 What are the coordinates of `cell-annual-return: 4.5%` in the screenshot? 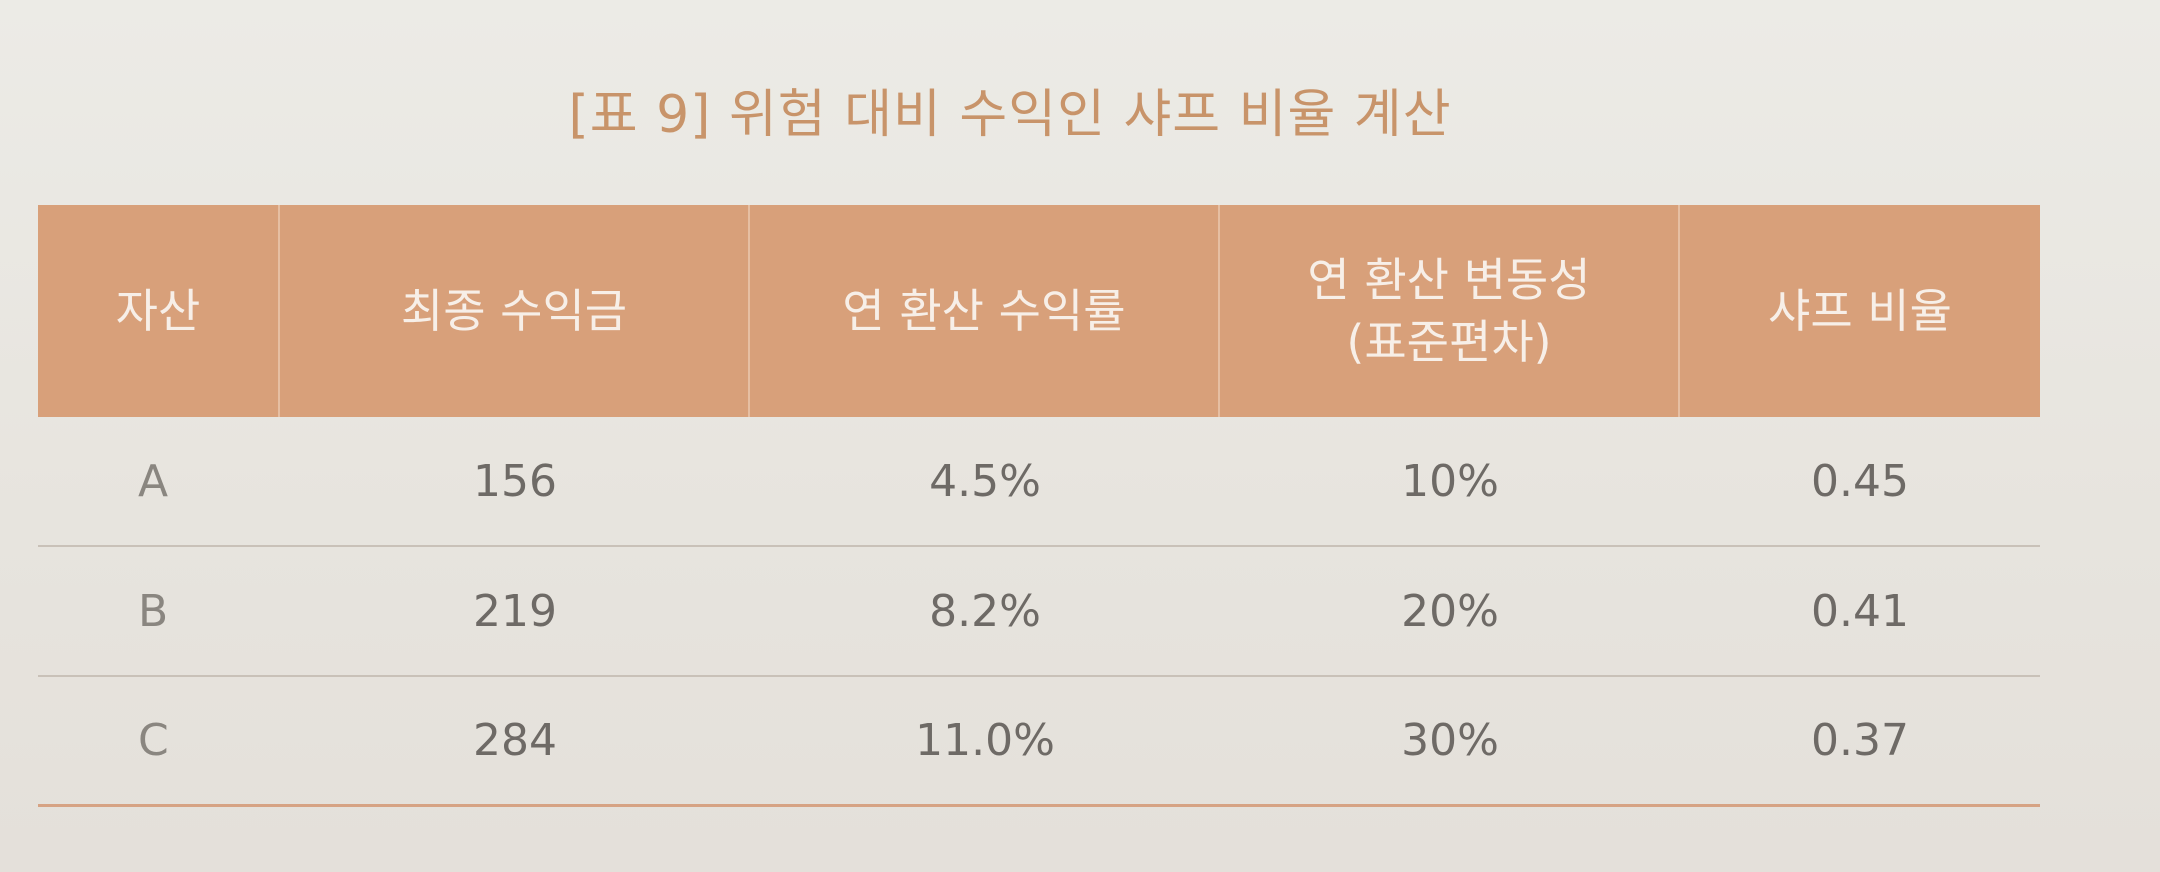 It's located at (985, 481).